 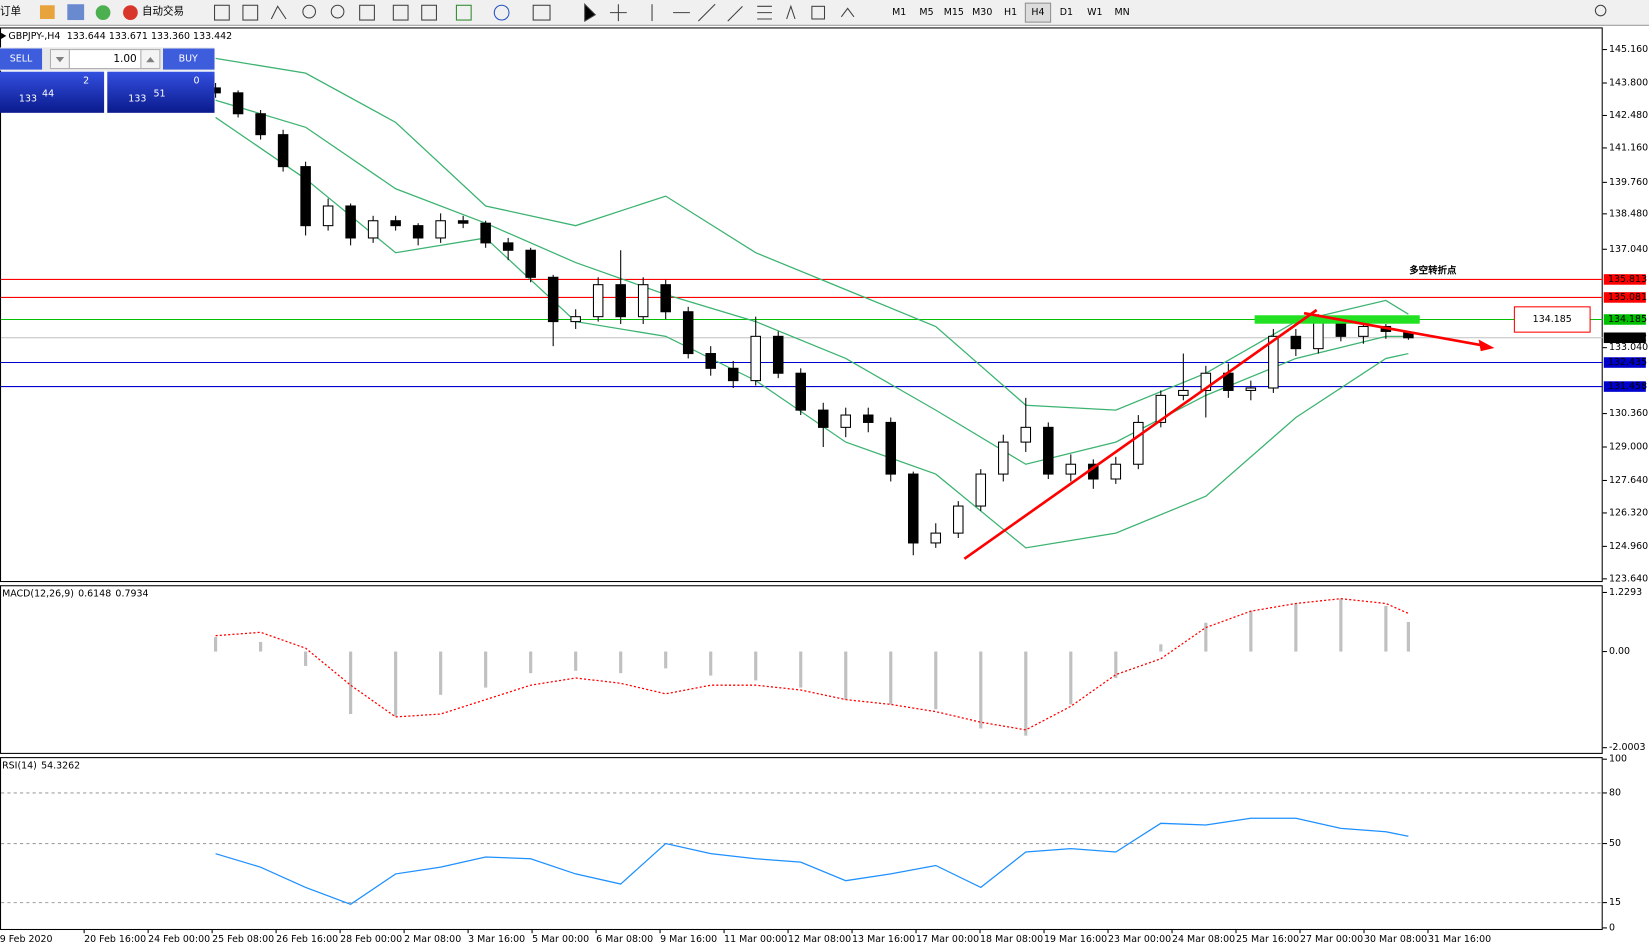 I want to click on price-level-label: 135.813, so click(x=1627, y=279).